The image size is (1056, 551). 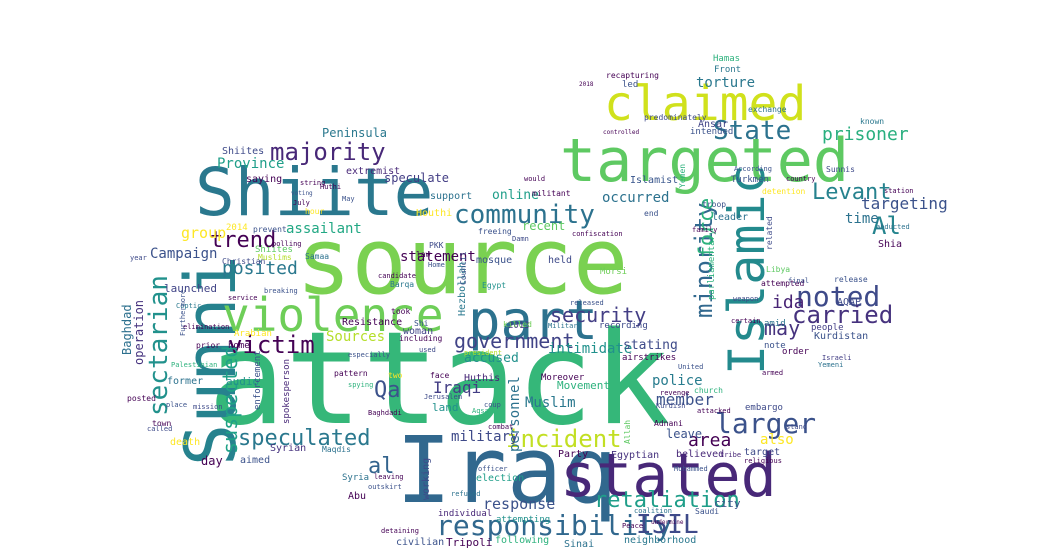 I want to click on word: following, so click(x=522, y=540).